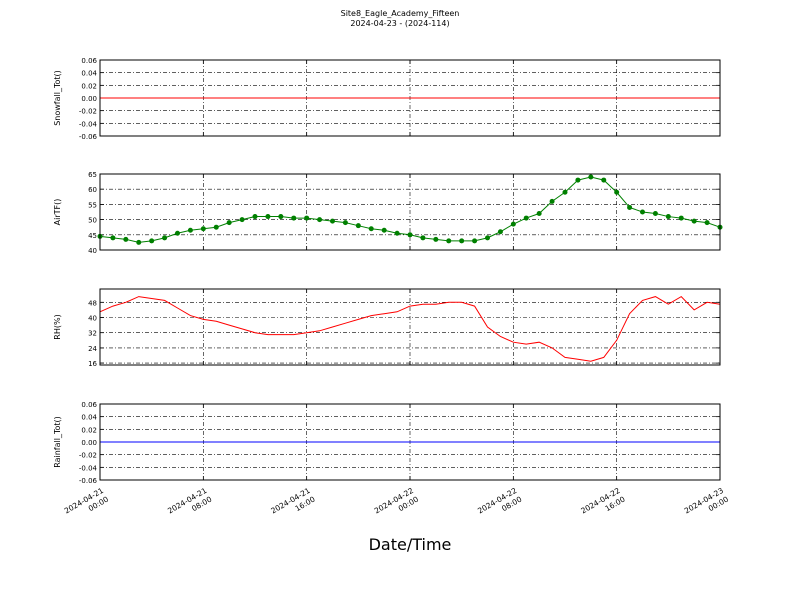 The height and width of the screenshot is (600, 800). I want to click on figure-subtitle: 2024-04-23 - (2024-114), so click(399, 23).